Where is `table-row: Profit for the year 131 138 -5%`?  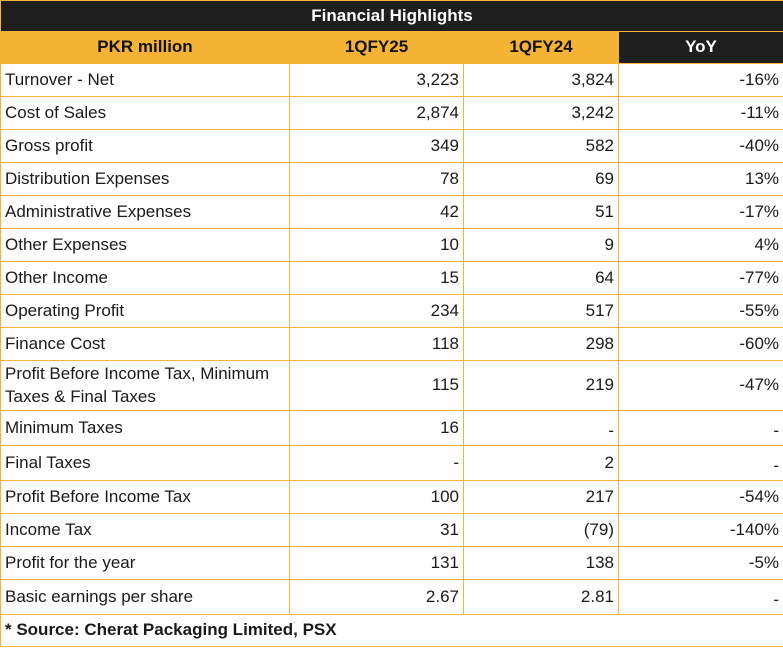 table-row: Profit for the year 131 138 -5% is located at coordinates (391, 563).